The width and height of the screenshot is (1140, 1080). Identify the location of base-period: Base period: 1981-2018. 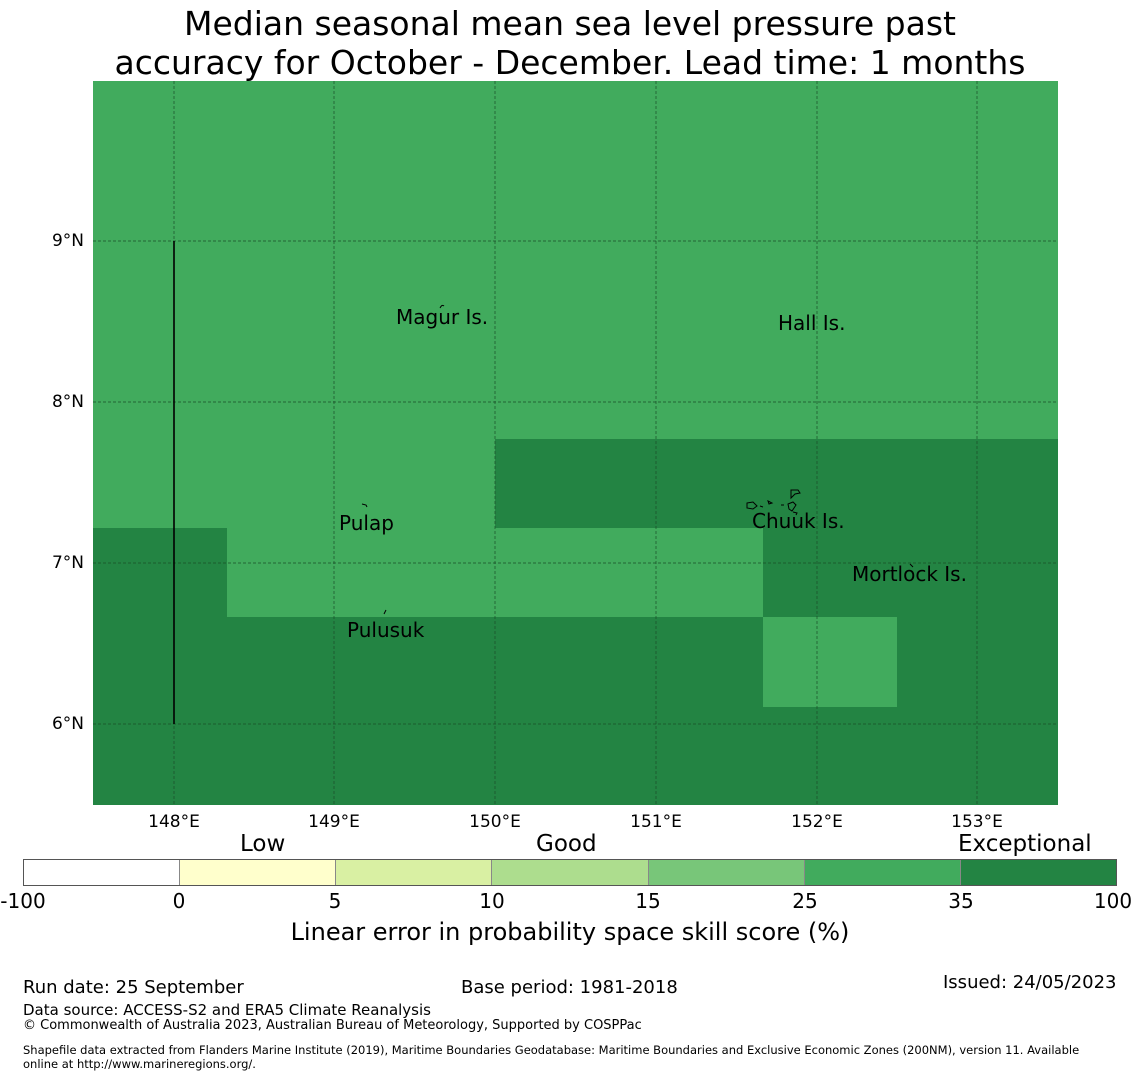
(569, 987).